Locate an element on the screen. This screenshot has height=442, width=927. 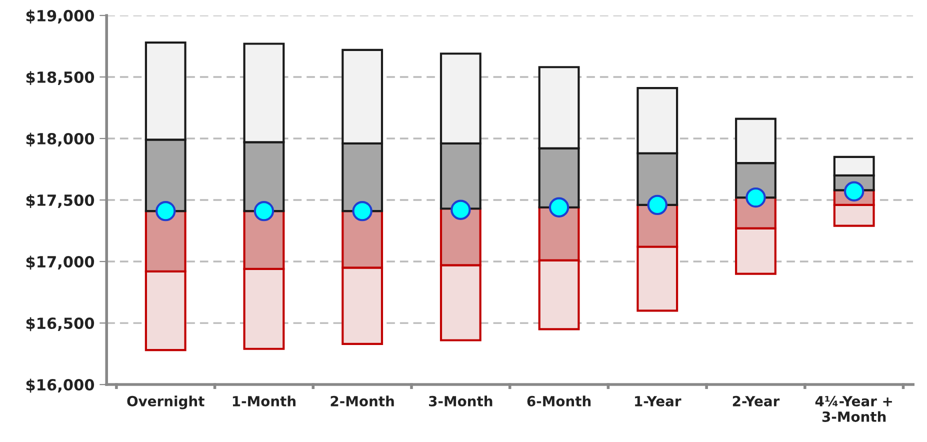
x-tick-label: 3-Month is located at coordinates (460, 401).